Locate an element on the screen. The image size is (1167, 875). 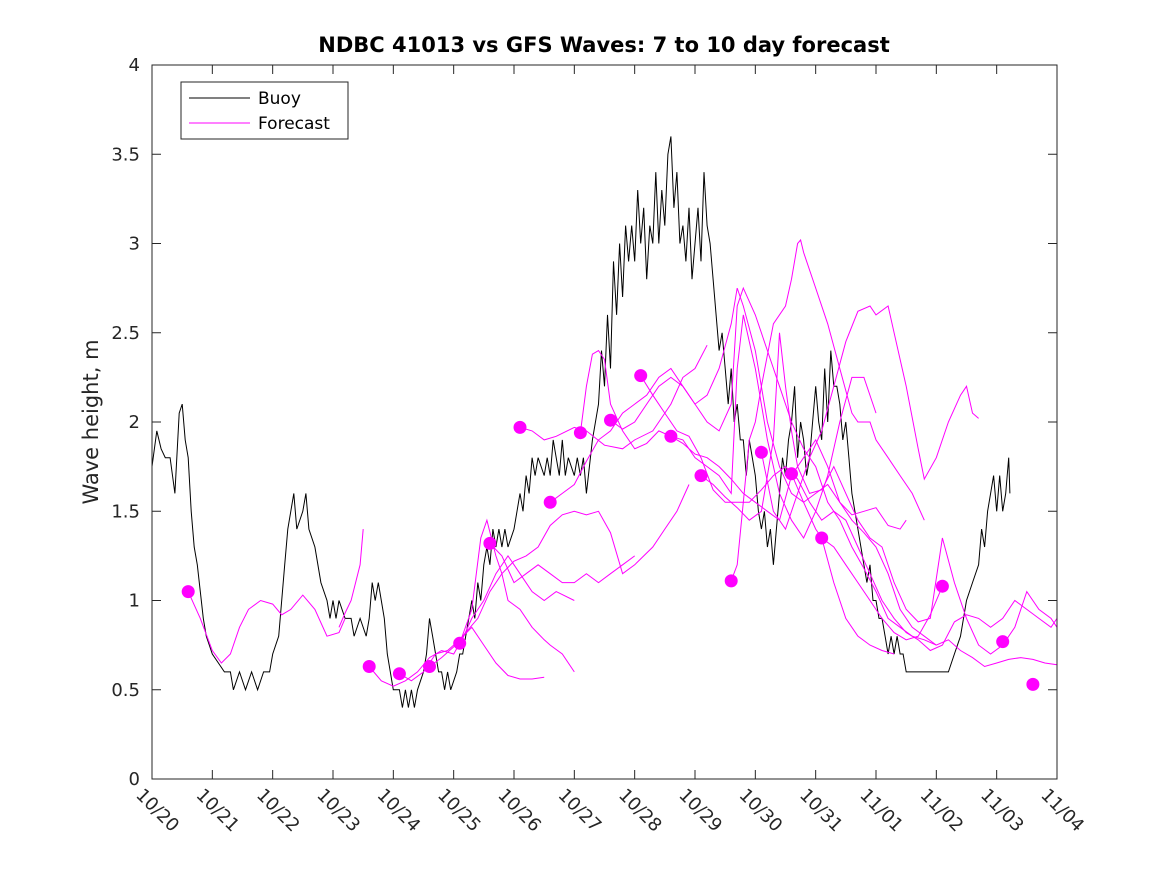
x-tick-label: 10/28 is located at coordinates (640, 811).